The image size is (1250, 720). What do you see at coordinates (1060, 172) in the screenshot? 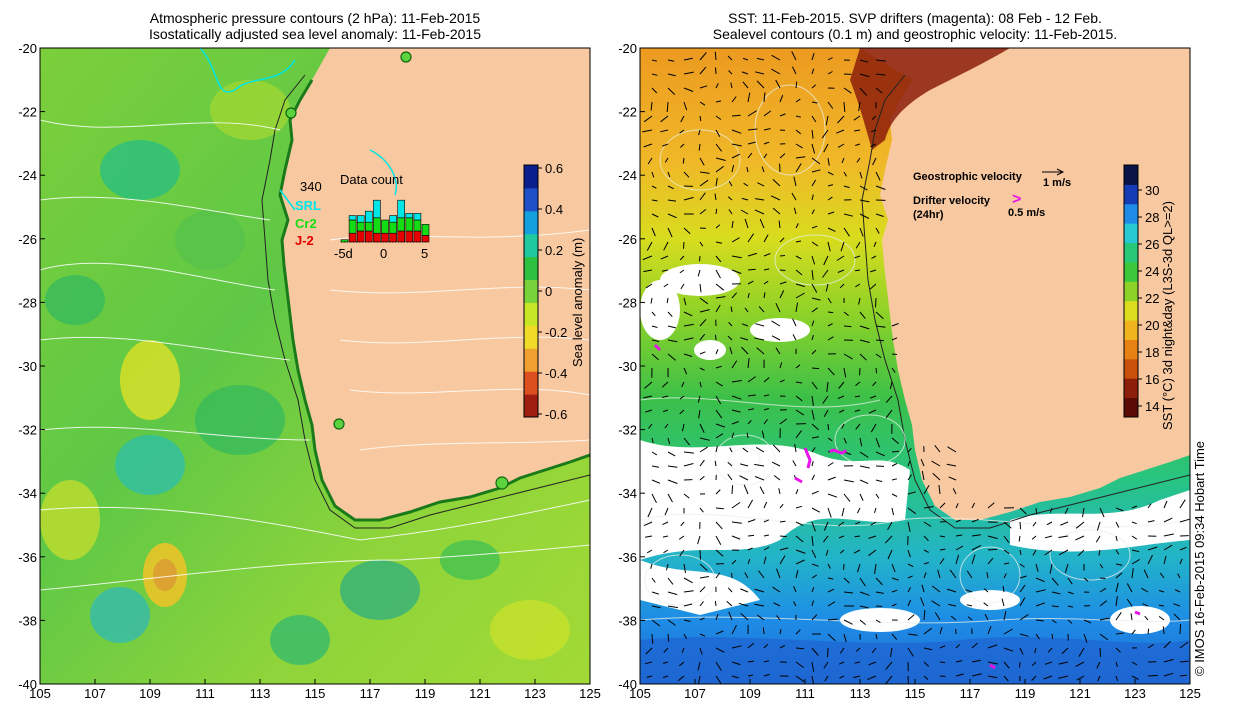
I see `geostrophic-arrowhead` at bounding box center [1060, 172].